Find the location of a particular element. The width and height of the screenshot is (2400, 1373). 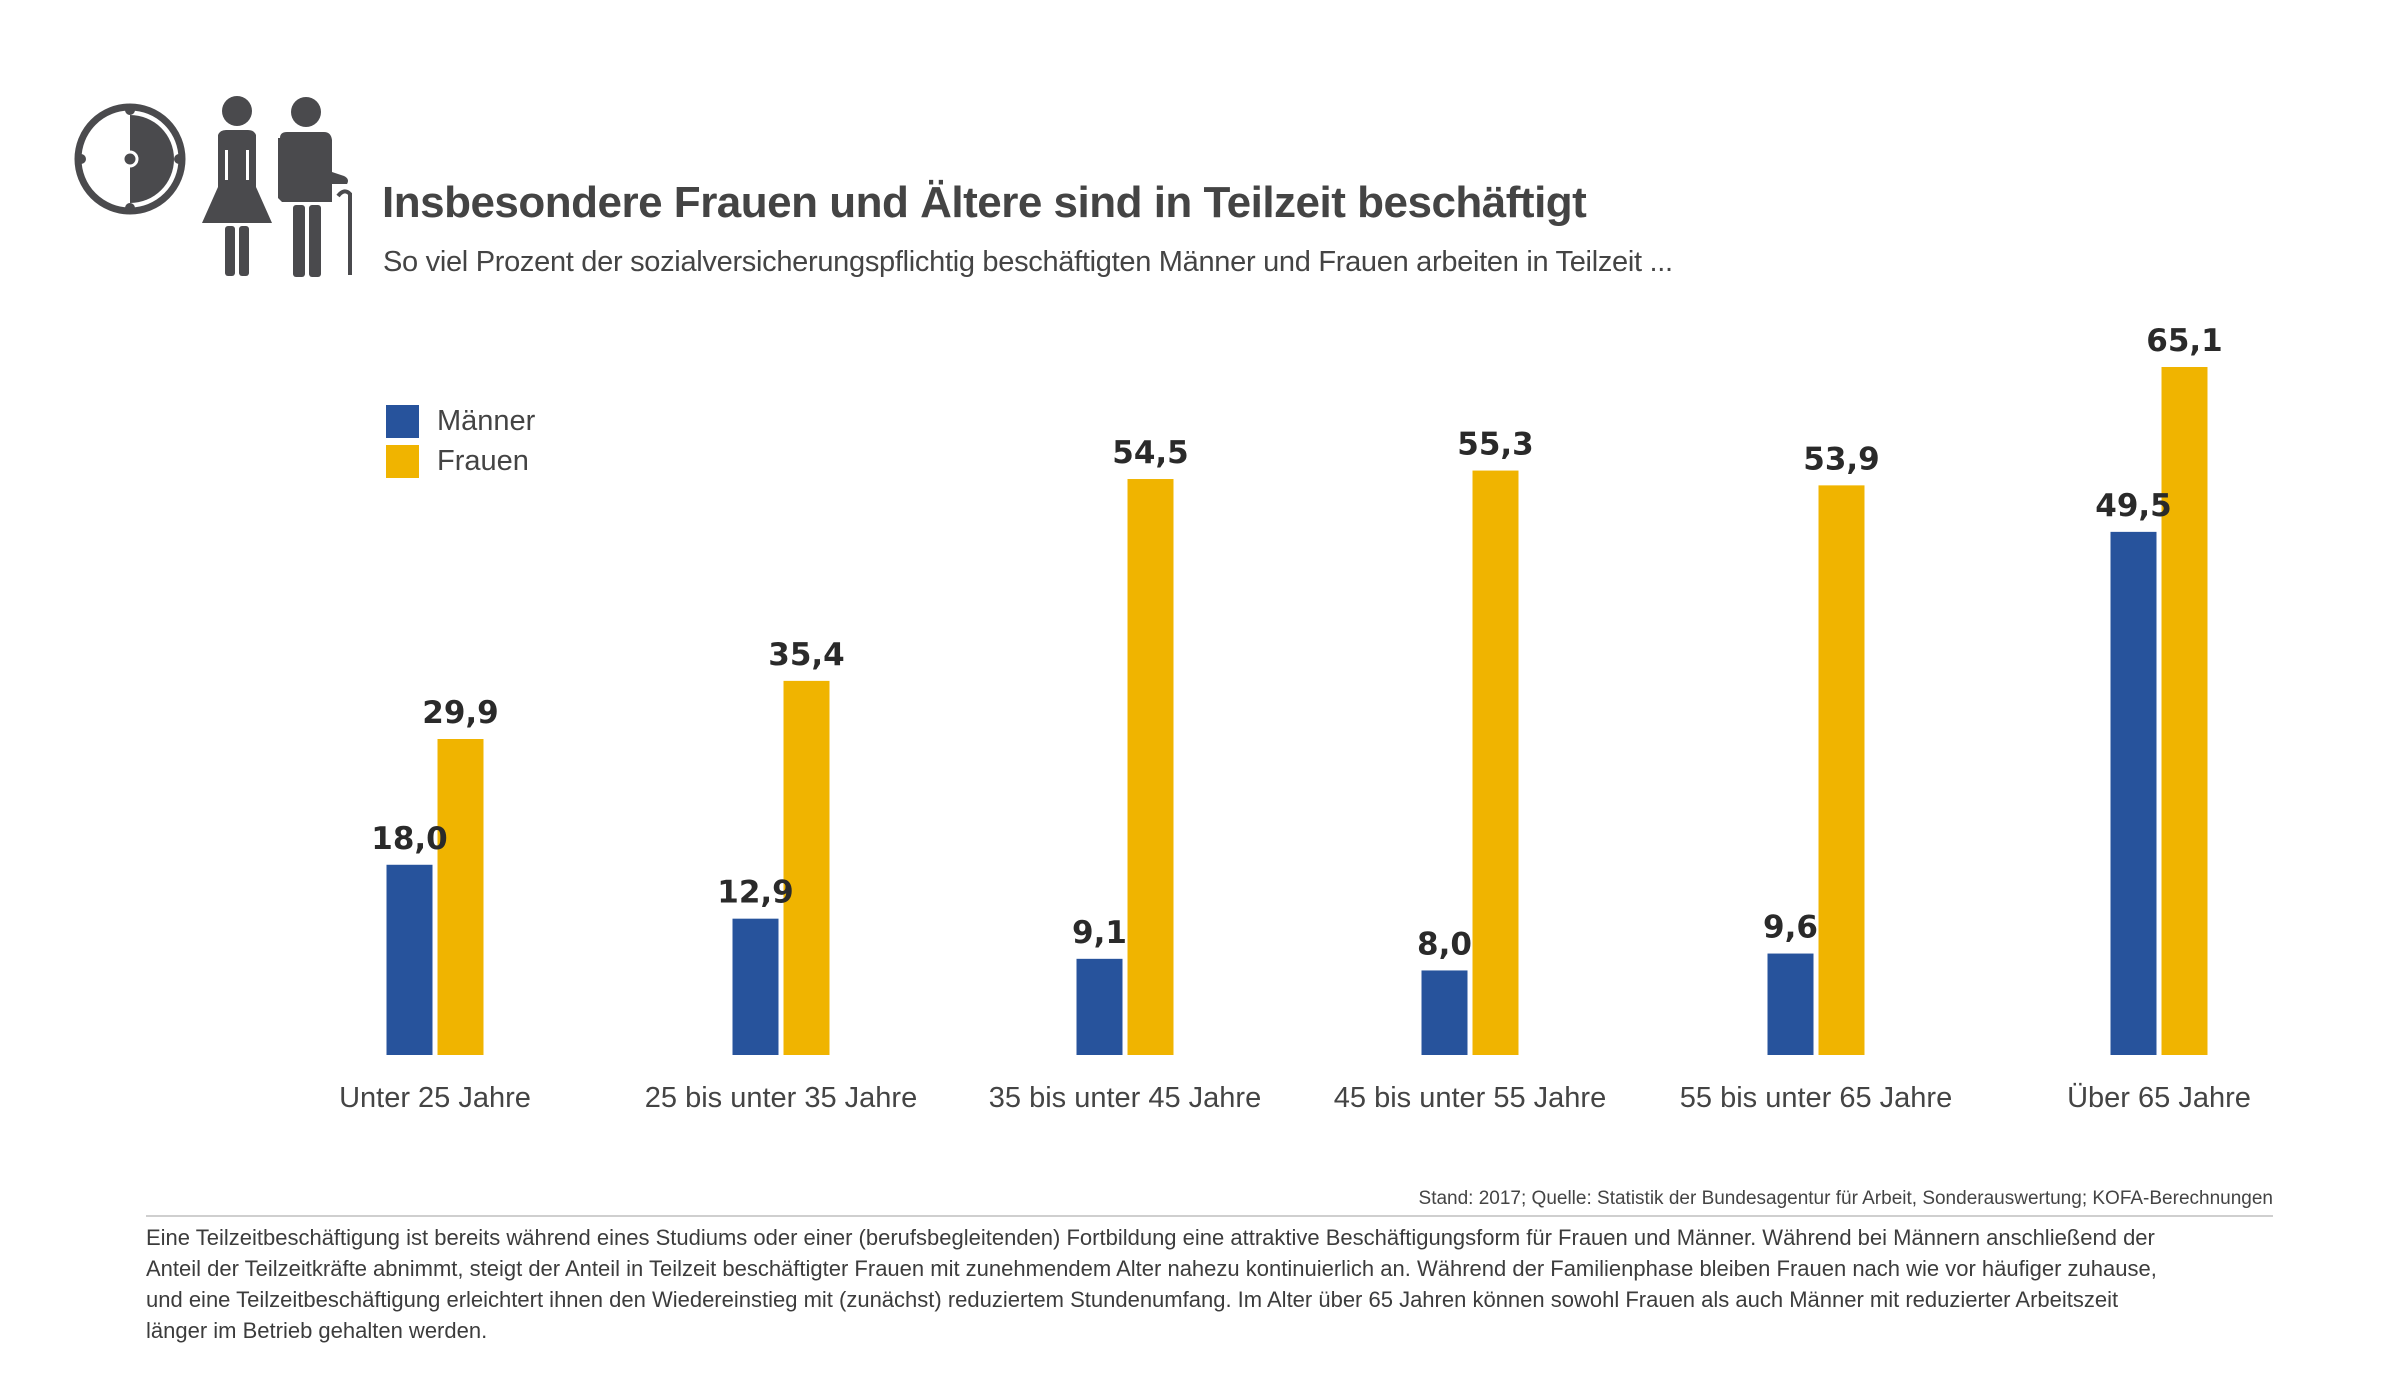

elderly-man-icon is located at coordinates (315, 187).